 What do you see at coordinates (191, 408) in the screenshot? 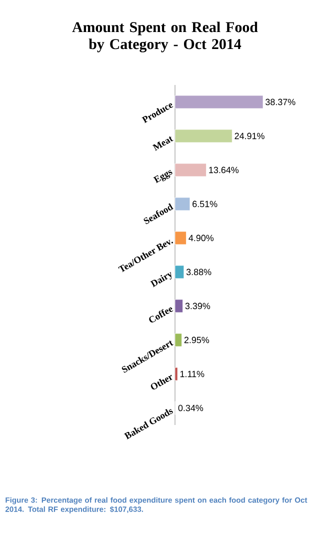
I see `data-label: 0.34%` at bounding box center [191, 408].